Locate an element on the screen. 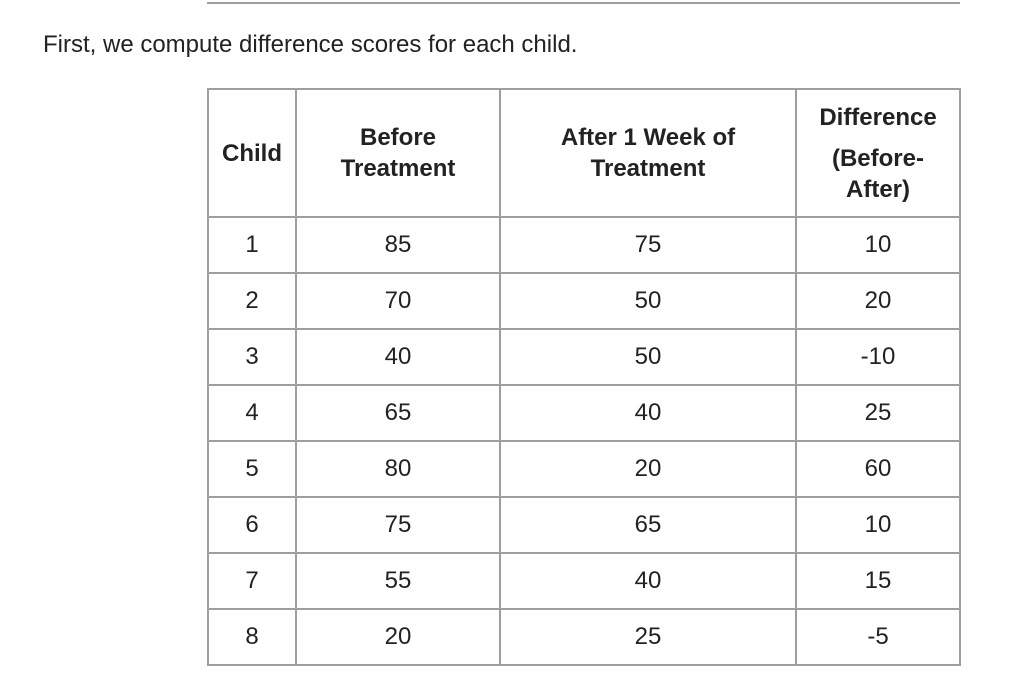 The height and width of the screenshot is (690, 1035). cell-child: 7 is located at coordinates (252, 581).